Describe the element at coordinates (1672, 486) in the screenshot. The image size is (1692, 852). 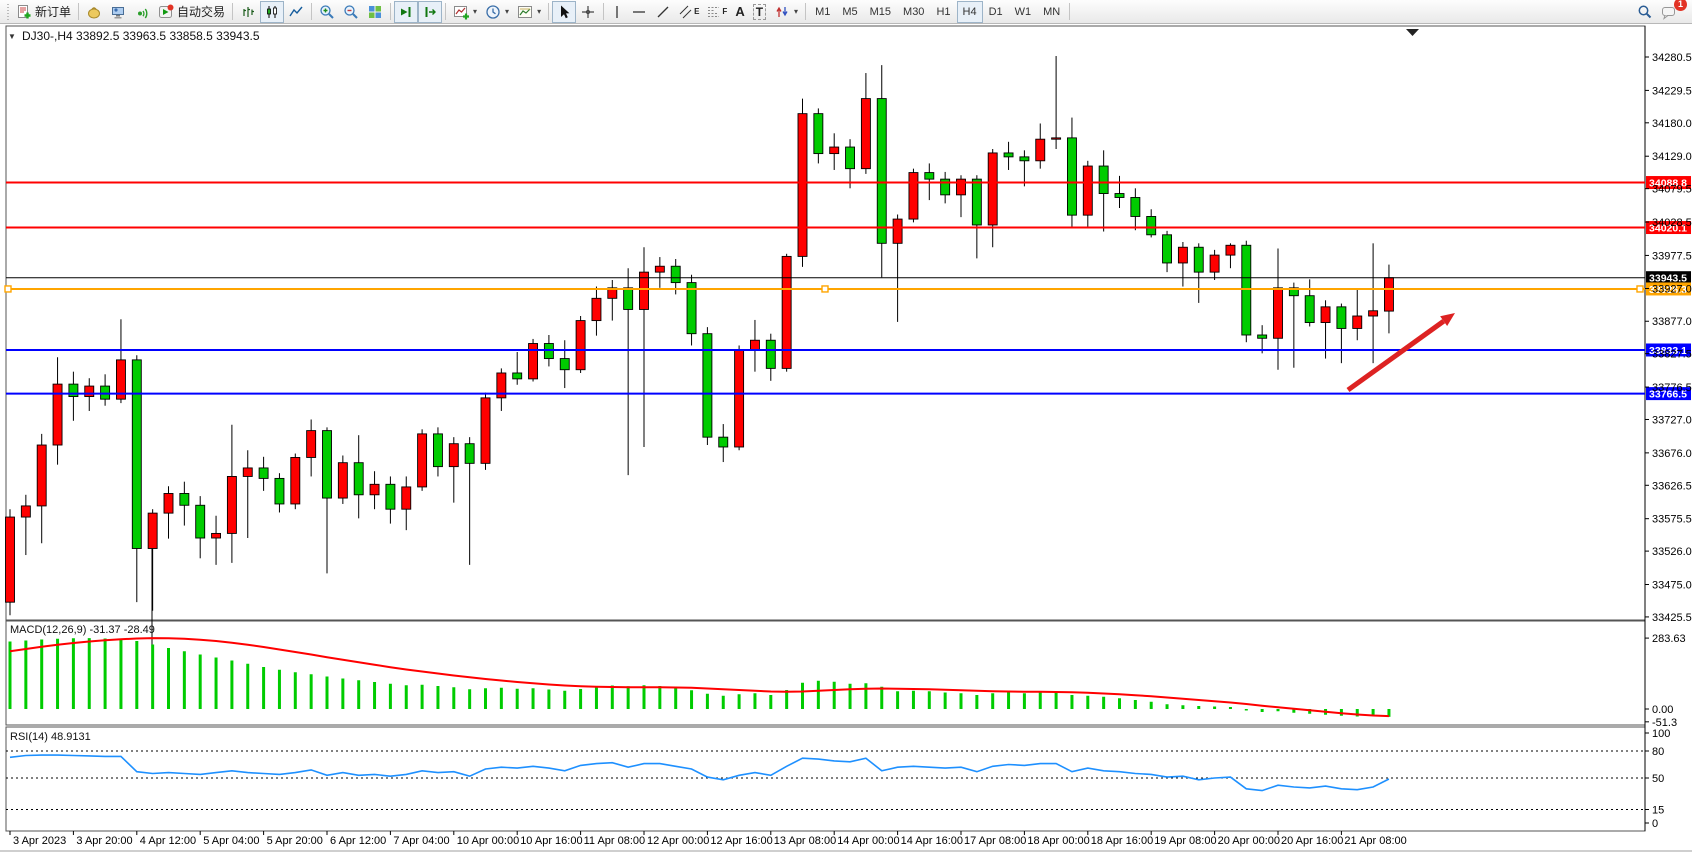
I see `price-tick-label: 33626.5` at that location.